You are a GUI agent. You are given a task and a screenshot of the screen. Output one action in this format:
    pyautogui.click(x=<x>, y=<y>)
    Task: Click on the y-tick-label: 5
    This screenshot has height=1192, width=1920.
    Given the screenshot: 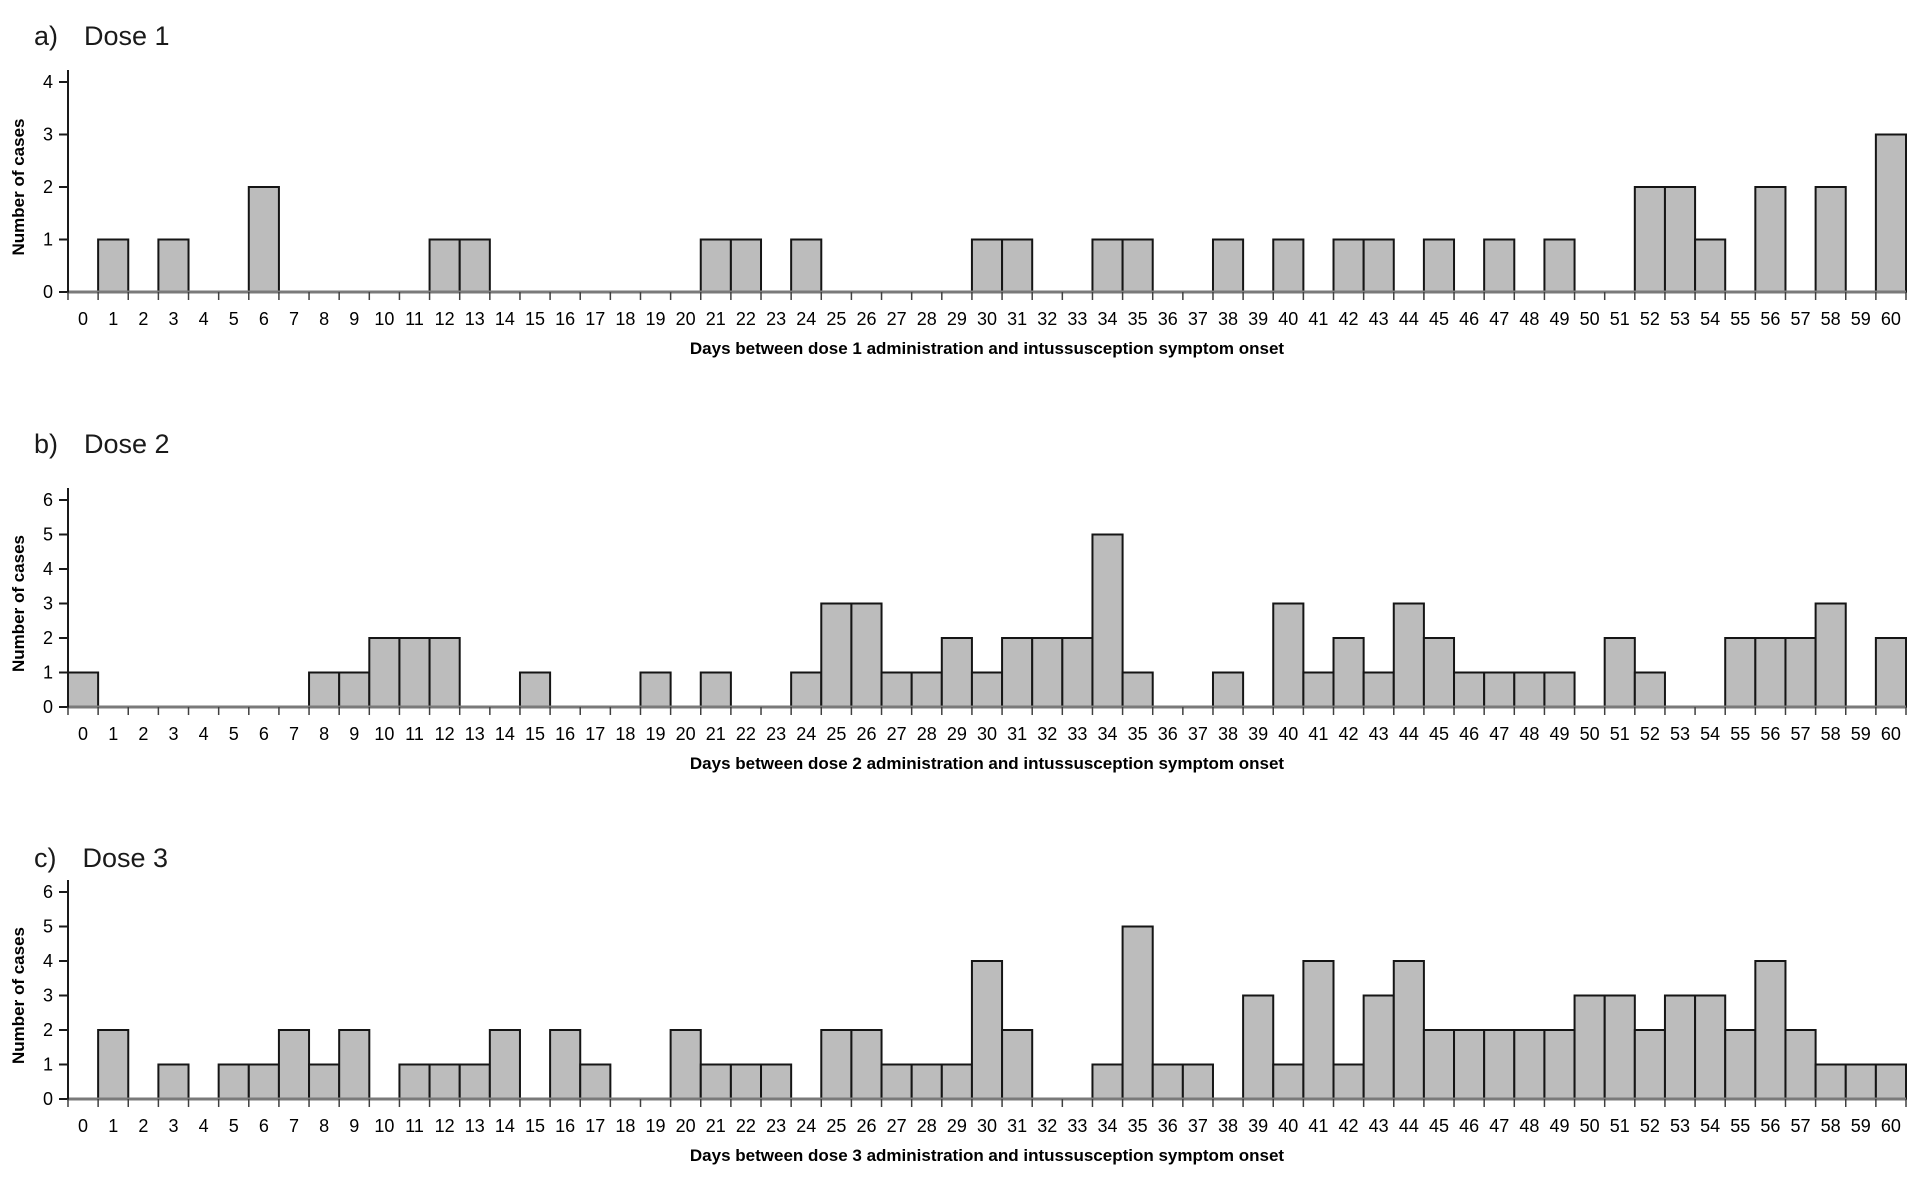 What is the action you would take?
    pyautogui.click(x=48, y=535)
    